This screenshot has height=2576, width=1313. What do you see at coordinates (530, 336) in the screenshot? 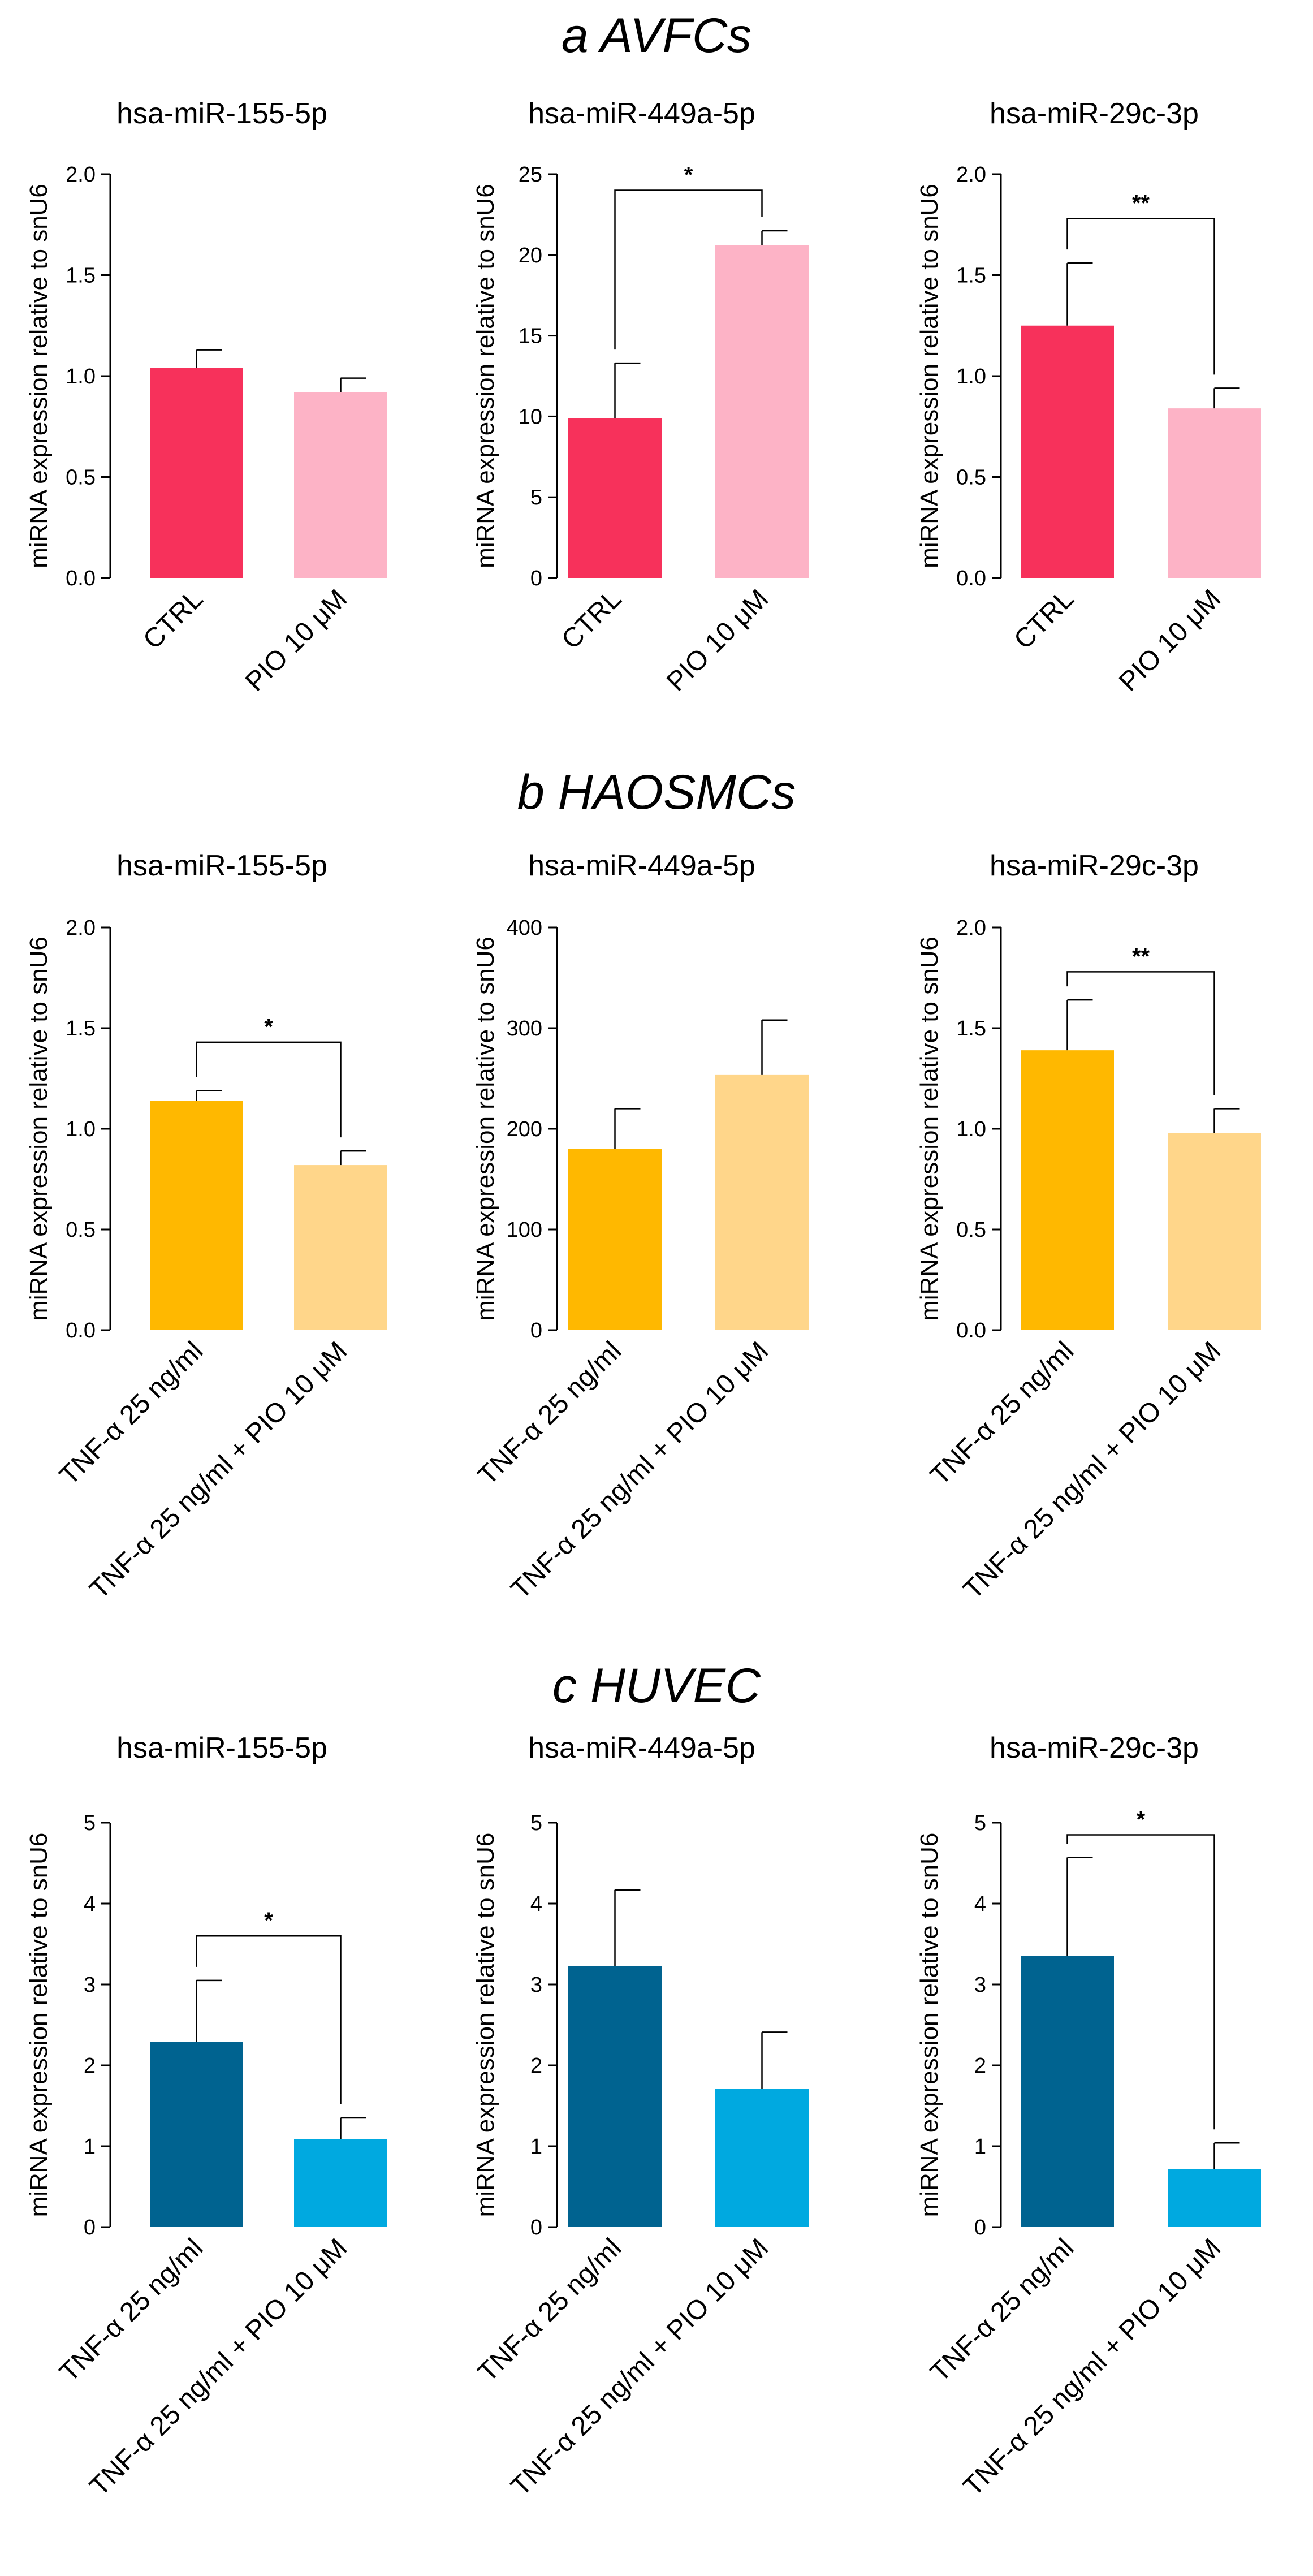
I see `y-tick-label: 15` at bounding box center [530, 336].